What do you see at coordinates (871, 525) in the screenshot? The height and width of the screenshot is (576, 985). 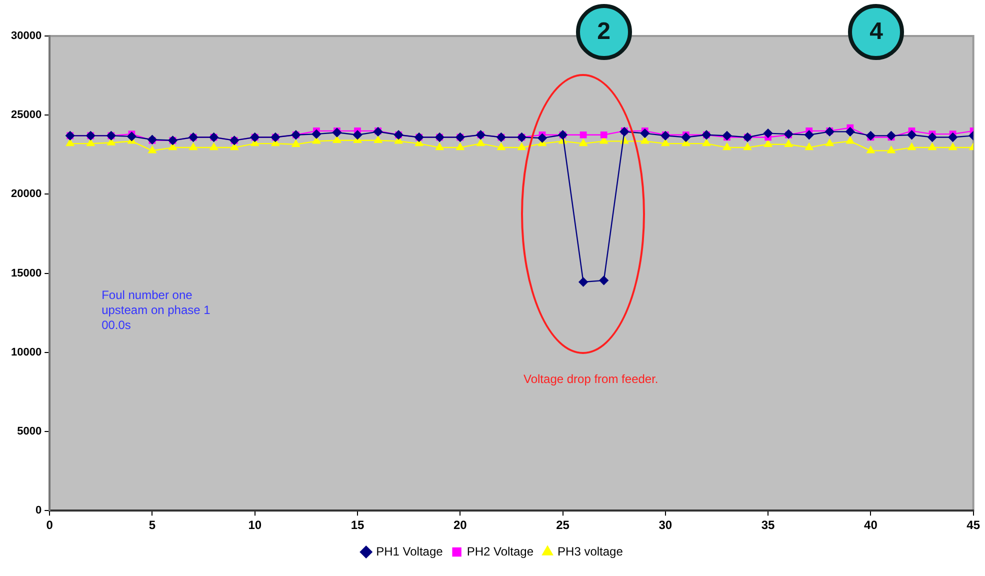 I see `x-tick-label: 40` at bounding box center [871, 525].